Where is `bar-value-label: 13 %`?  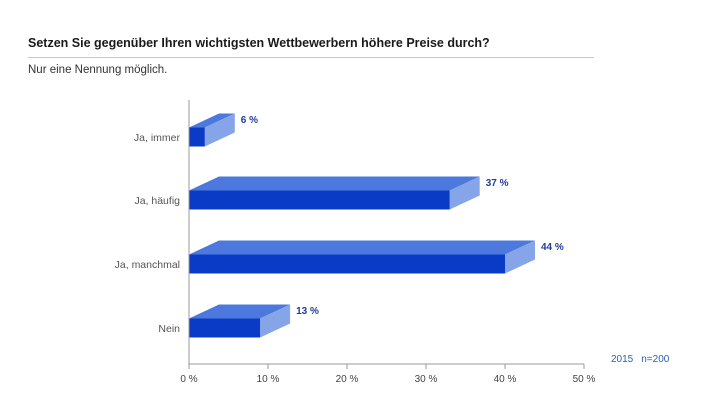
bar-value-label: 13 % is located at coordinates (307, 311).